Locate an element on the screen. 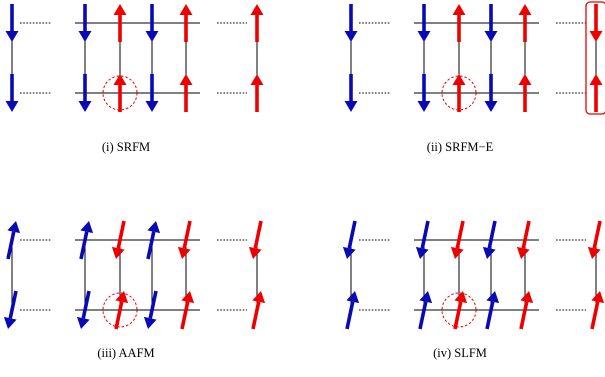  panel-slfm is located at coordinates (473, 275).